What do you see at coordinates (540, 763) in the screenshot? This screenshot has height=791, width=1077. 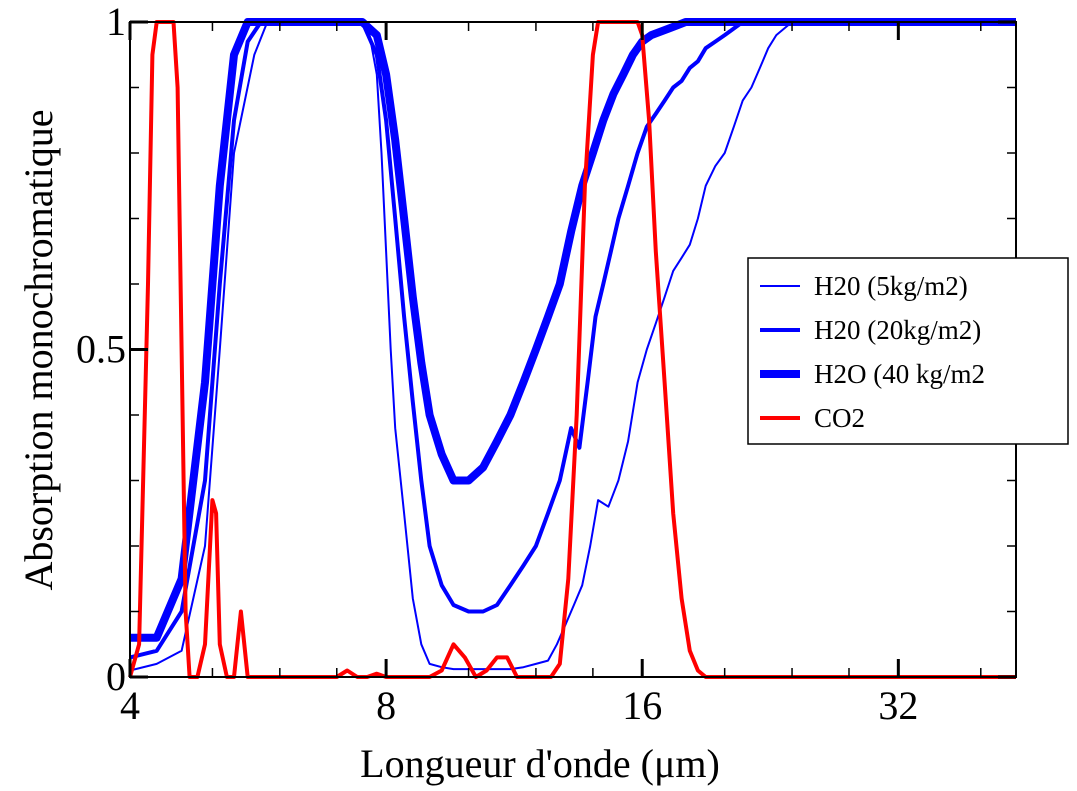 I see `x-axis-title: Longueur d'onde (μm)` at bounding box center [540, 763].